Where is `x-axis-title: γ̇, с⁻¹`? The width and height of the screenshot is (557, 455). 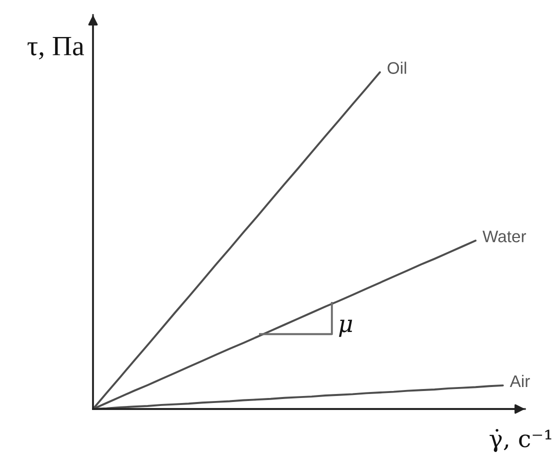
x-axis-title: γ̇, с⁻¹ is located at coordinates (521, 440).